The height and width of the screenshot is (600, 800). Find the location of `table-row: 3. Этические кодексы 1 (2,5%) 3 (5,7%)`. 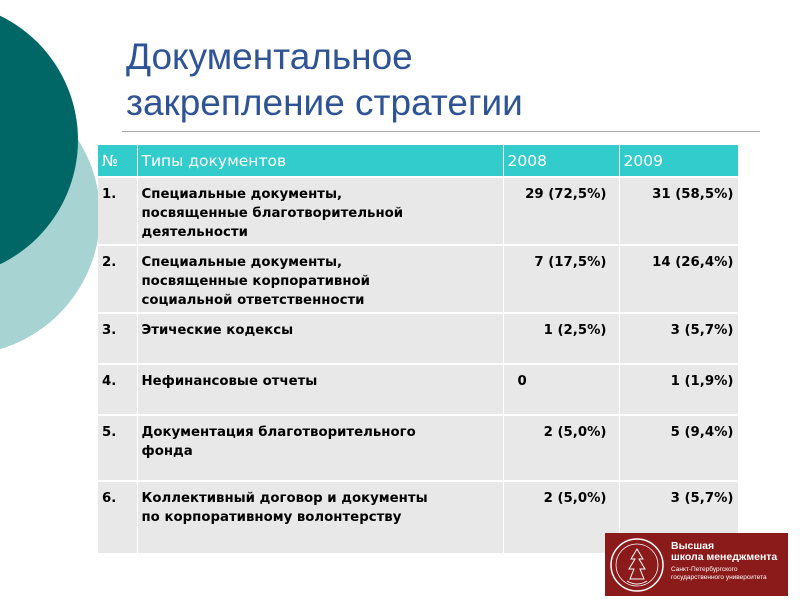

table-row: 3. Этические кодексы 1 (2,5%) 3 (5,7%) is located at coordinates (418, 338).